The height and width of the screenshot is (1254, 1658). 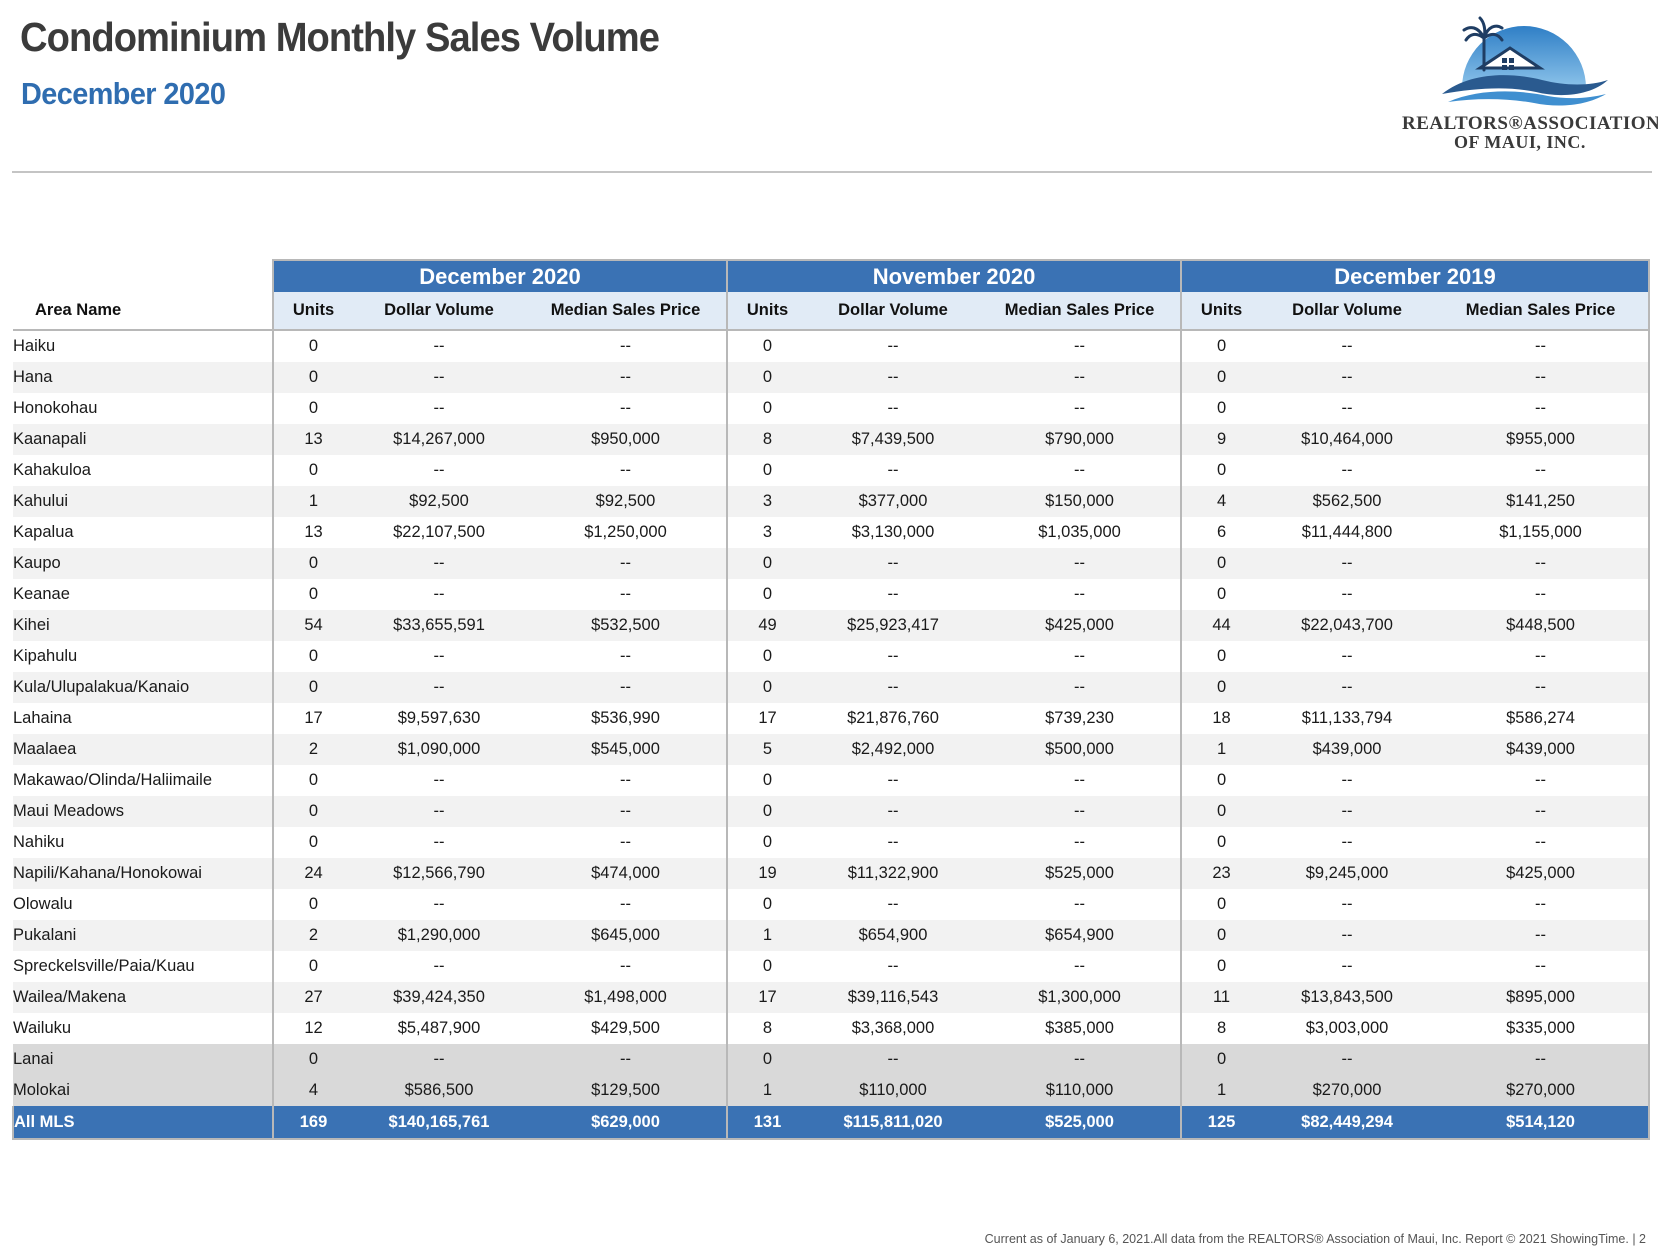 What do you see at coordinates (832, 656) in the screenshot?
I see `table-row: Kipahulu 0 -- -- 0 -- -- 0 -- --` at bounding box center [832, 656].